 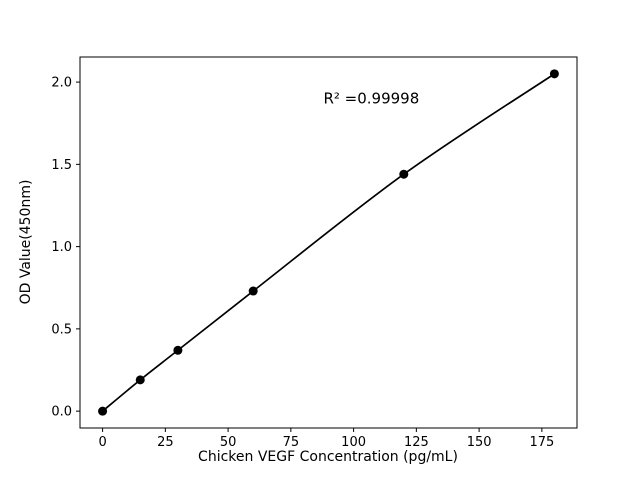 I want to click on y-tick-label: 1.0, so click(x=61, y=247).